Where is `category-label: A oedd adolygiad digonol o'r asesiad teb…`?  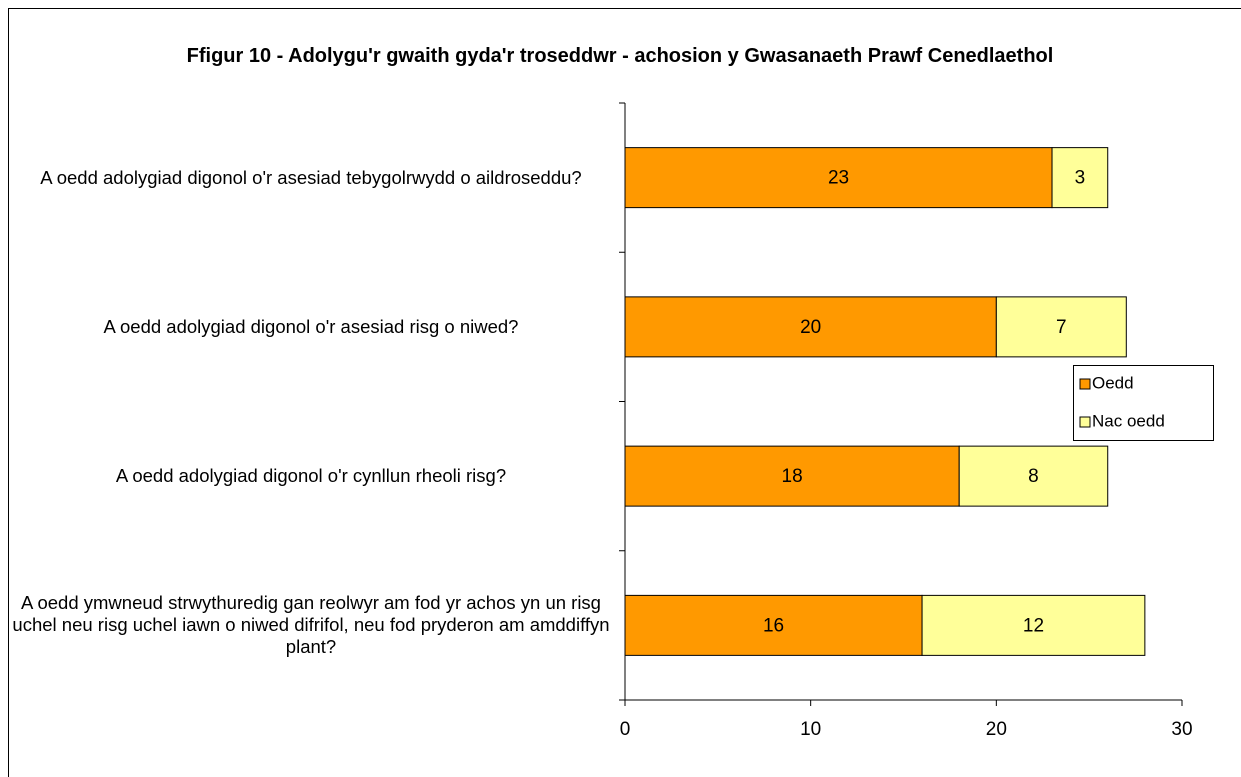 category-label: A oedd adolygiad digonol o'r asesiad teb… is located at coordinates (311, 177).